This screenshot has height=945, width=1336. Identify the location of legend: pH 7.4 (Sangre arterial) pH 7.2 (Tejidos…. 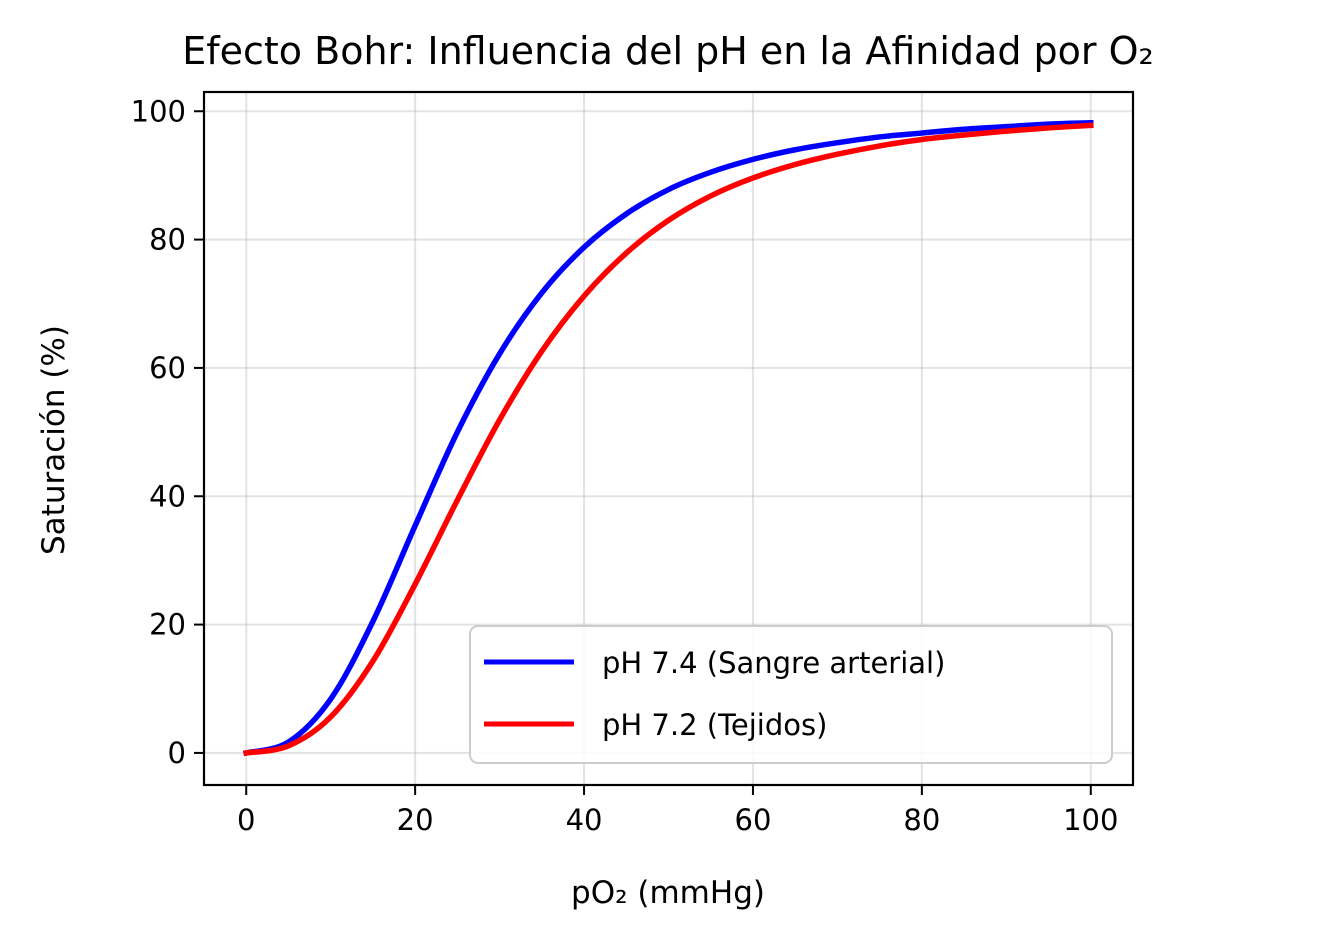
(791, 694).